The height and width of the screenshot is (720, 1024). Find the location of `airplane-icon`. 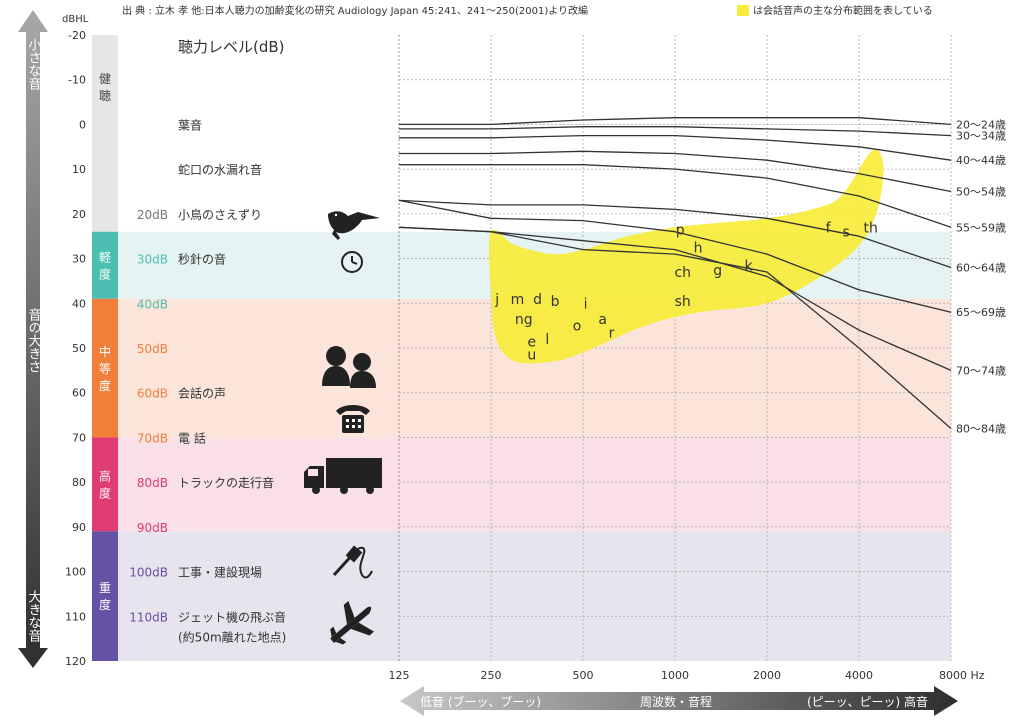

airplane-icon is located at coordinates (352, 622).